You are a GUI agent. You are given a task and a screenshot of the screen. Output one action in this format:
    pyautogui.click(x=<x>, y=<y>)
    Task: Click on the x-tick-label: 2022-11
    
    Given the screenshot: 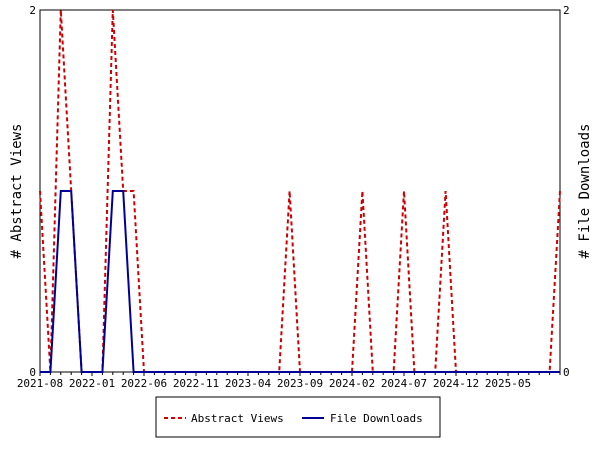 What is the action you would take?
    pyautogui.click(x=196, y=383)
    